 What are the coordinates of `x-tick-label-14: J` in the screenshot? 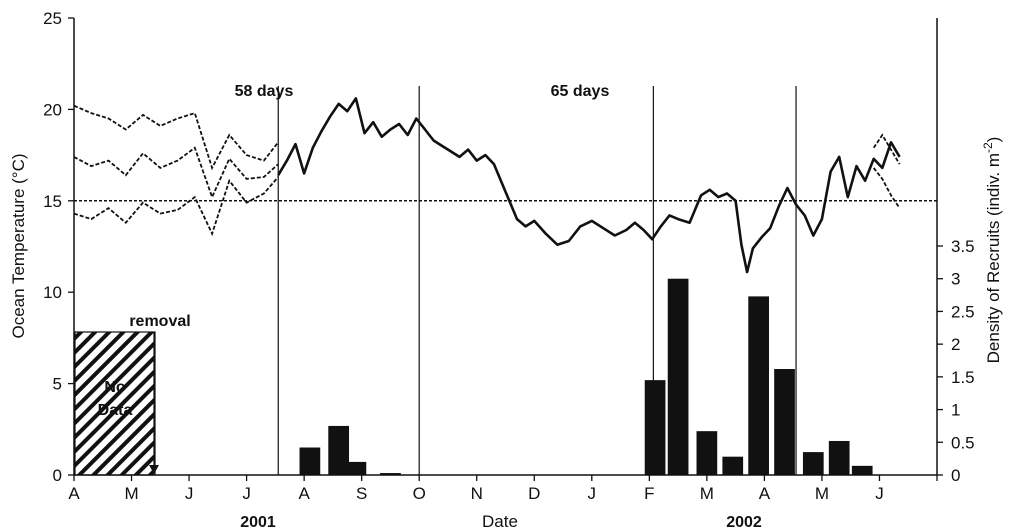 It's located at (879, 493).